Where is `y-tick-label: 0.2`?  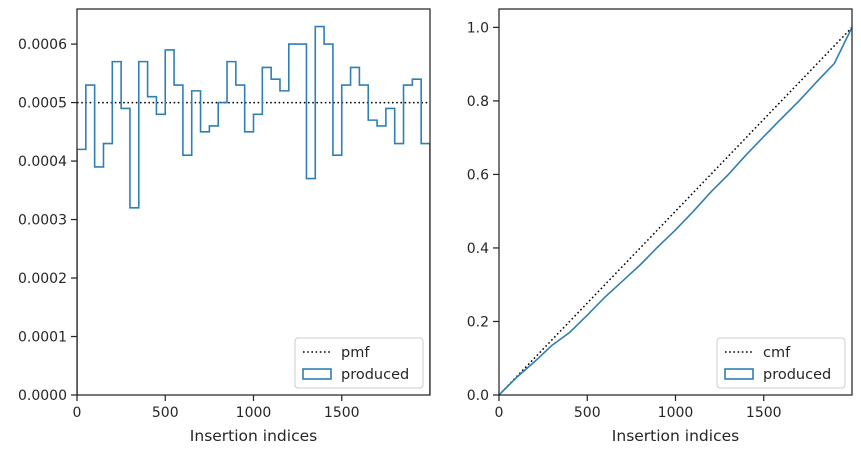 y-tick-label: 0.2 is located at coordinates (478, 322).